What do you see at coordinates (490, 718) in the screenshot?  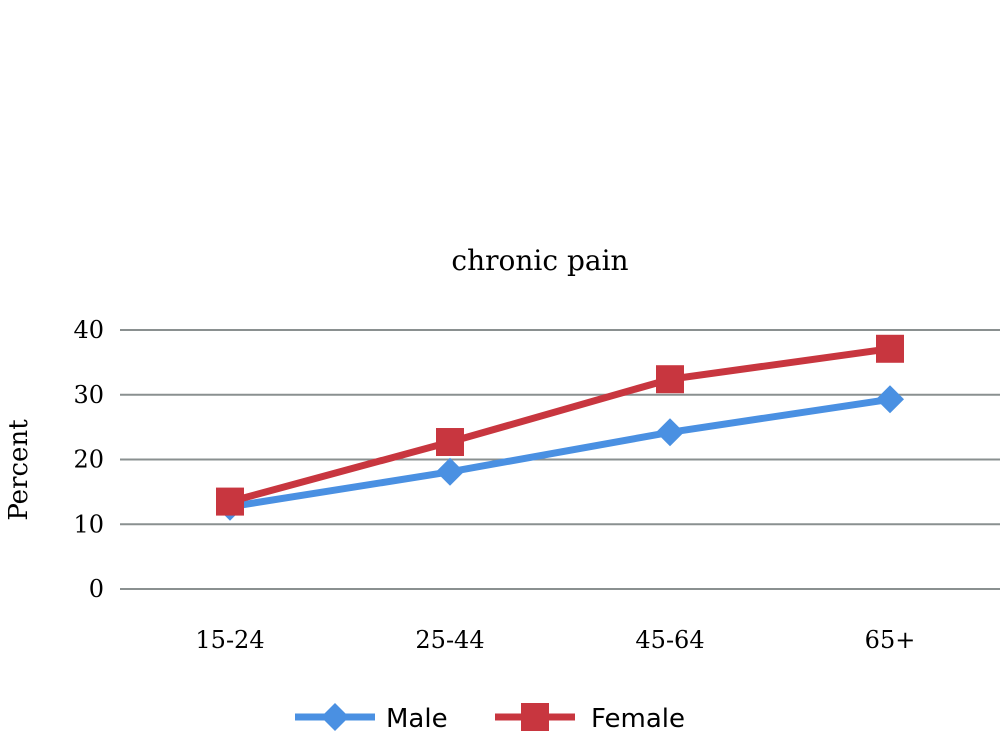 I see `legend: Male Female` at bounding box center [490, 718].